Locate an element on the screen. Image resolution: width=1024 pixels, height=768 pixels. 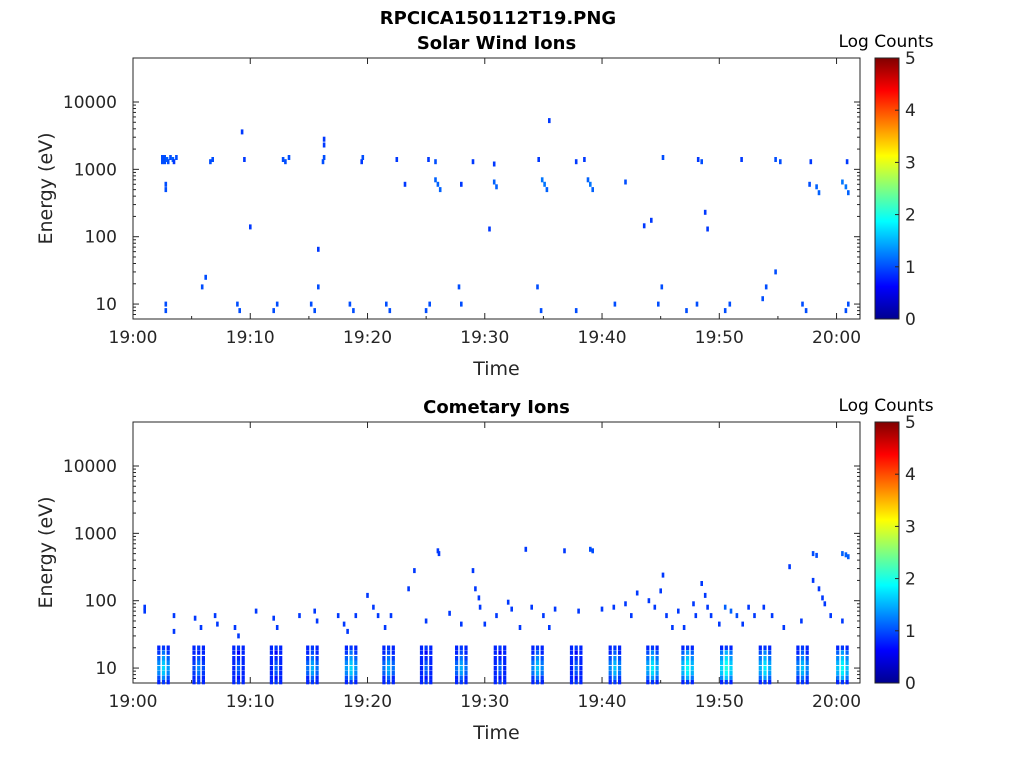
colorbar-tick-label: 1 is located at coordinates (910, 632).